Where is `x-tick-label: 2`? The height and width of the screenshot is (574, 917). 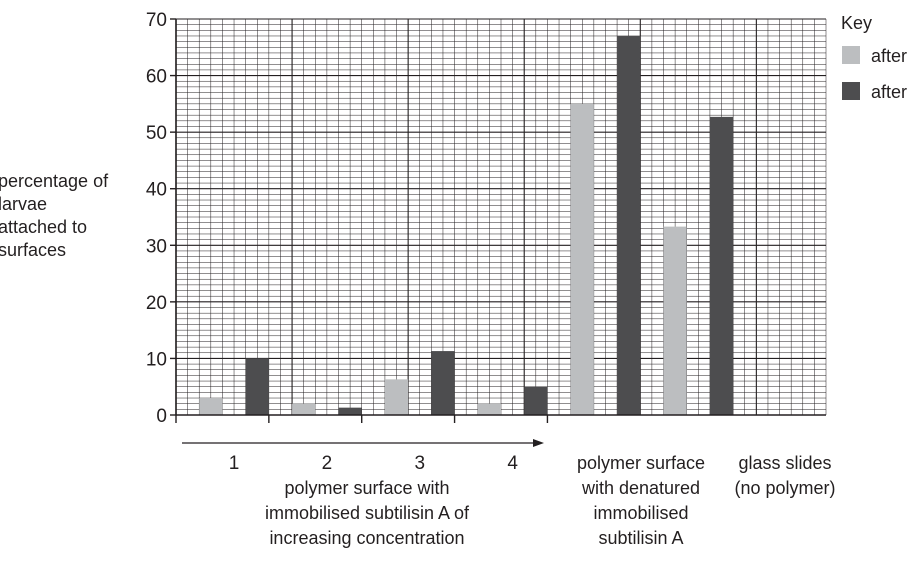 x-tick-label: 2 is located at coordinates (327, 463).